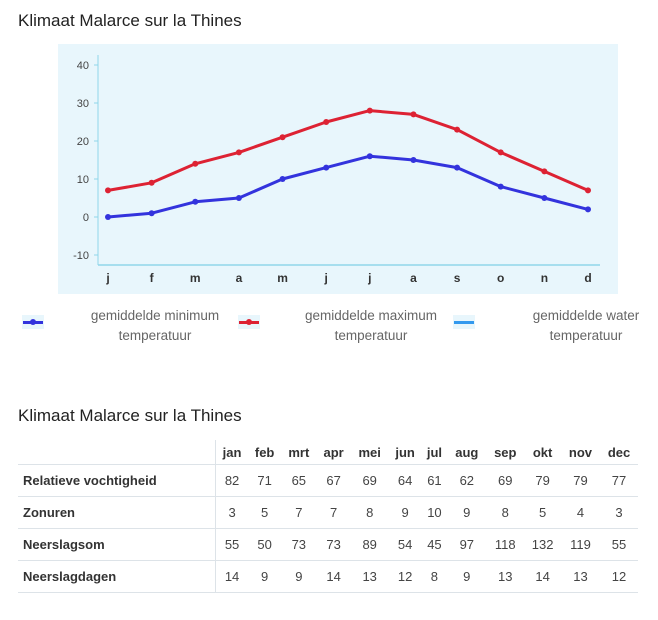 The height and width of the screenshot is (620, 658). What do you see at coordinates (117, 576) in the screenshot?
I see `row-label: Neerslagdagen` at bounding box center [117, 576].